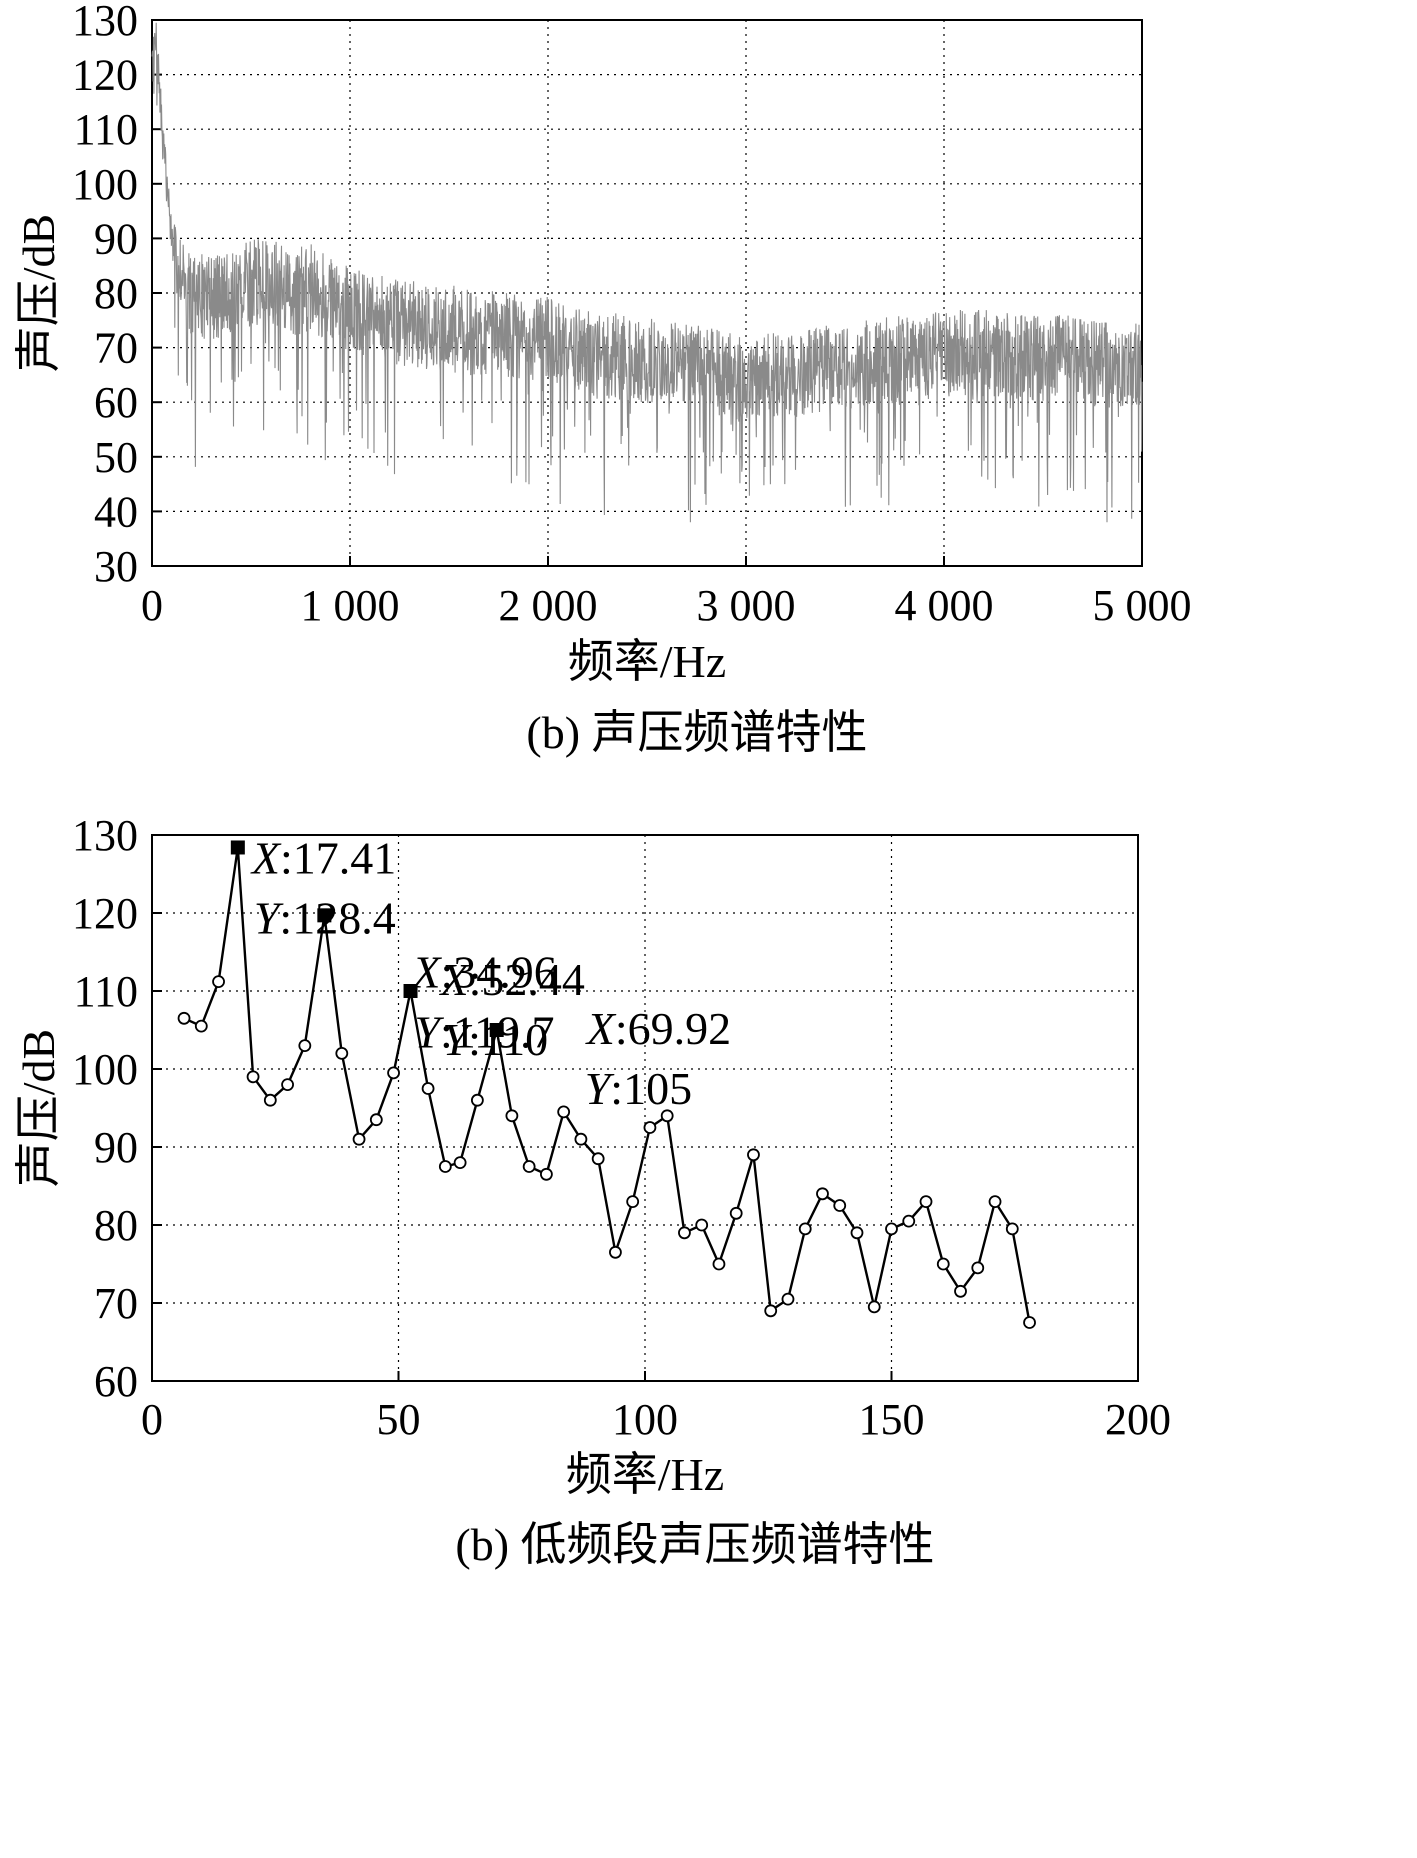  I want to click on chart-caption: (b) 低频段声压频谱特性, so click(694, 1544).